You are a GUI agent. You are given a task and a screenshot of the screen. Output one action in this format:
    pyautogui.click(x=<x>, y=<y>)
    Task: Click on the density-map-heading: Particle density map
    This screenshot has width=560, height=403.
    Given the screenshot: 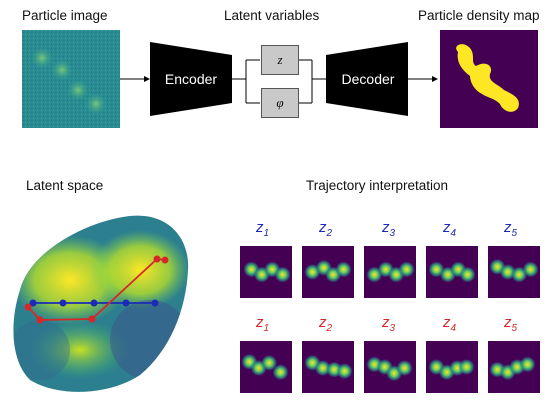 What is the action you would take?
    pyautogui.click(x=479, y=15)
    